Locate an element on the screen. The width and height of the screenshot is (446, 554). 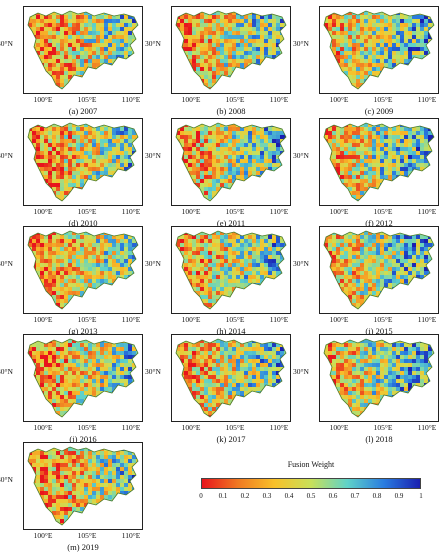
panel-caption: (a) 2007 is located at coordinates (83, 111).